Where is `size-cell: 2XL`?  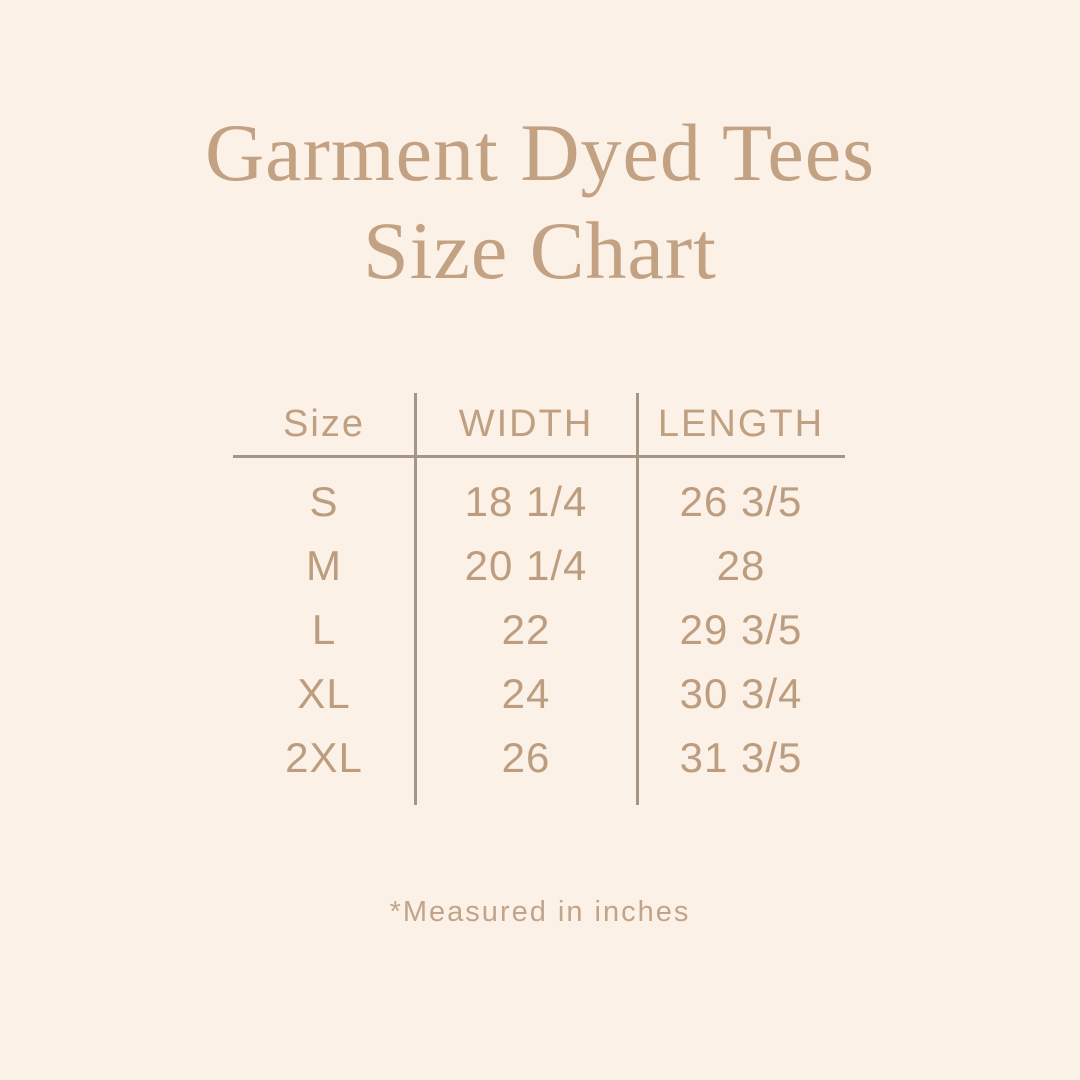
size-cell: 2XL is located at coordinates (324, 757).